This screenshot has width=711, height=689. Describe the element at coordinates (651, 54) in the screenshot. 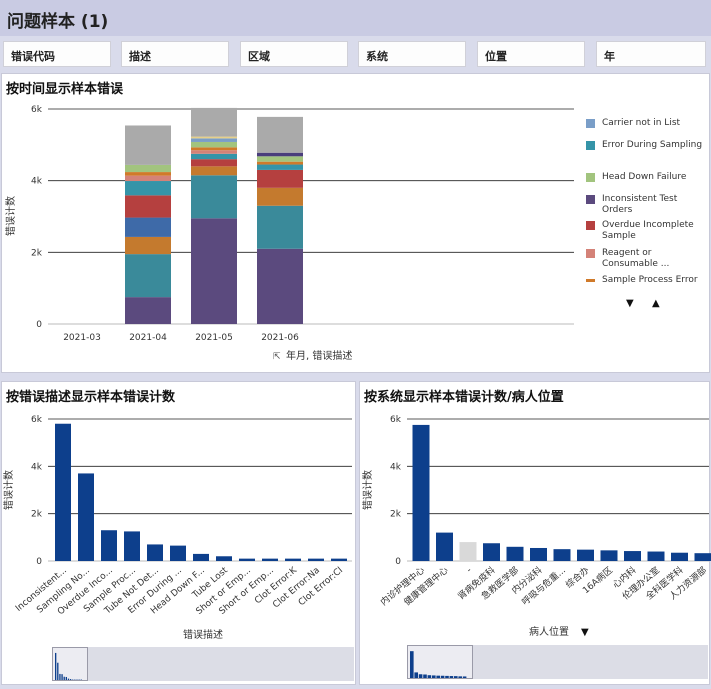

I see `filter-year: 年` at that location.